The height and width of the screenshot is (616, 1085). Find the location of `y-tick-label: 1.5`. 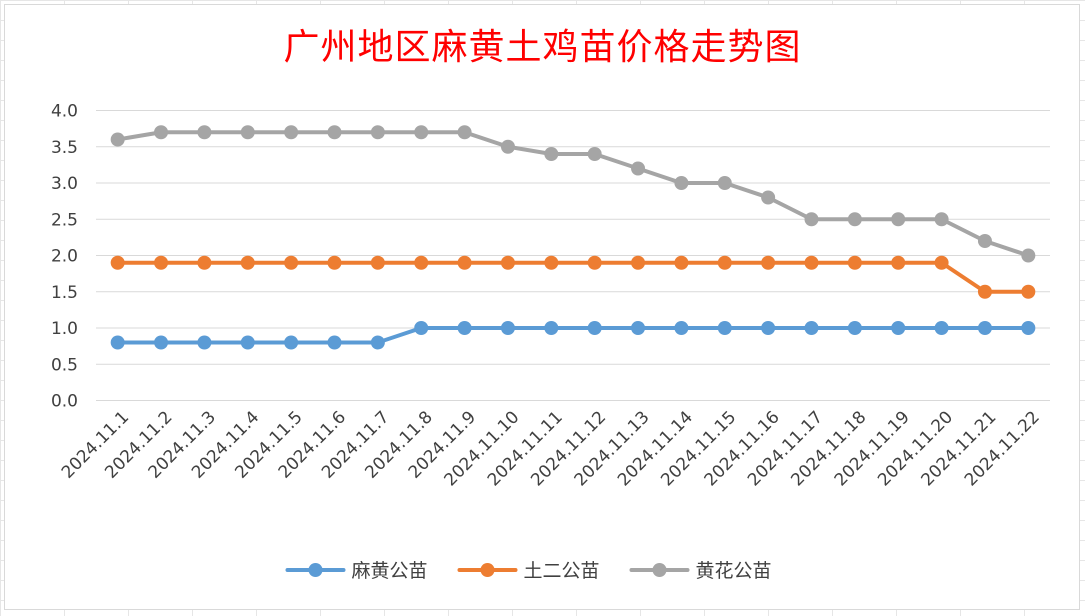

y-tick-label: 1.5 is located at coordinates (64, 293).